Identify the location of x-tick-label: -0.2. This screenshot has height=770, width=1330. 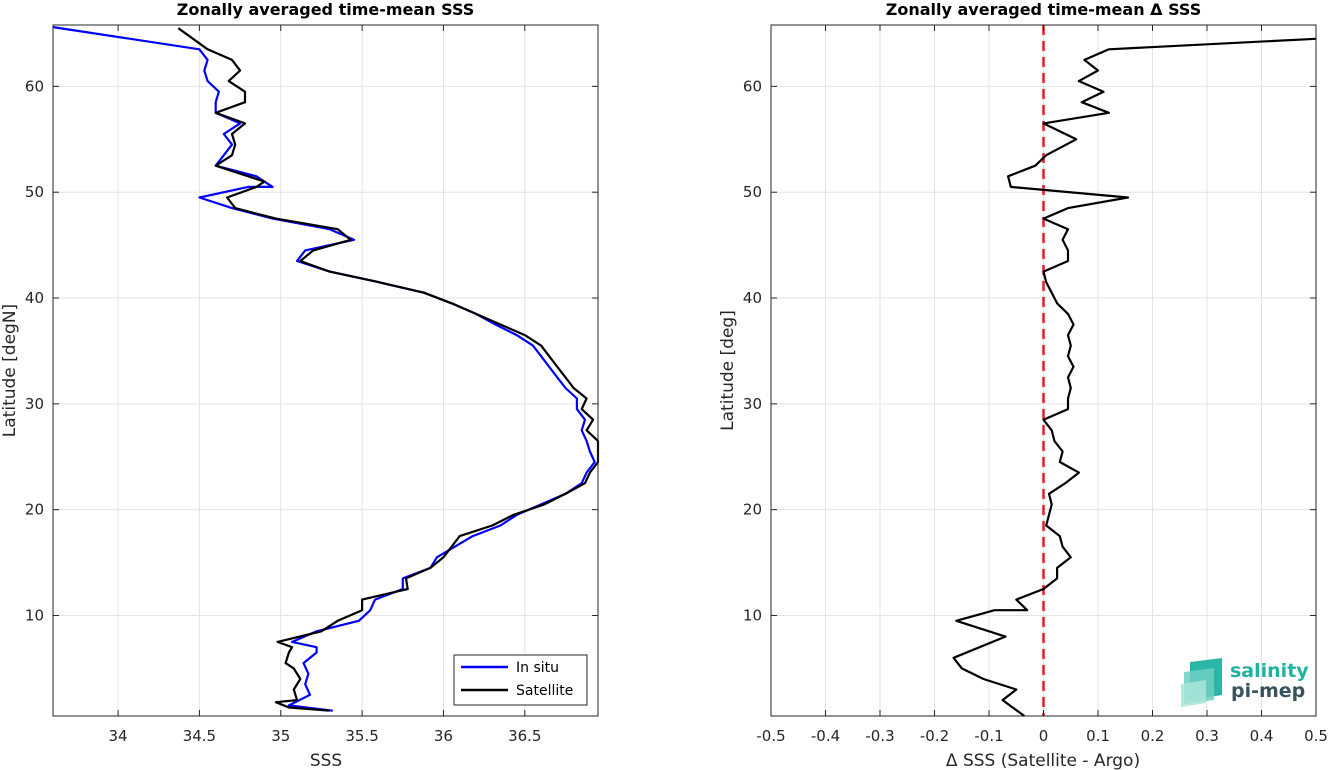
(934, 736).